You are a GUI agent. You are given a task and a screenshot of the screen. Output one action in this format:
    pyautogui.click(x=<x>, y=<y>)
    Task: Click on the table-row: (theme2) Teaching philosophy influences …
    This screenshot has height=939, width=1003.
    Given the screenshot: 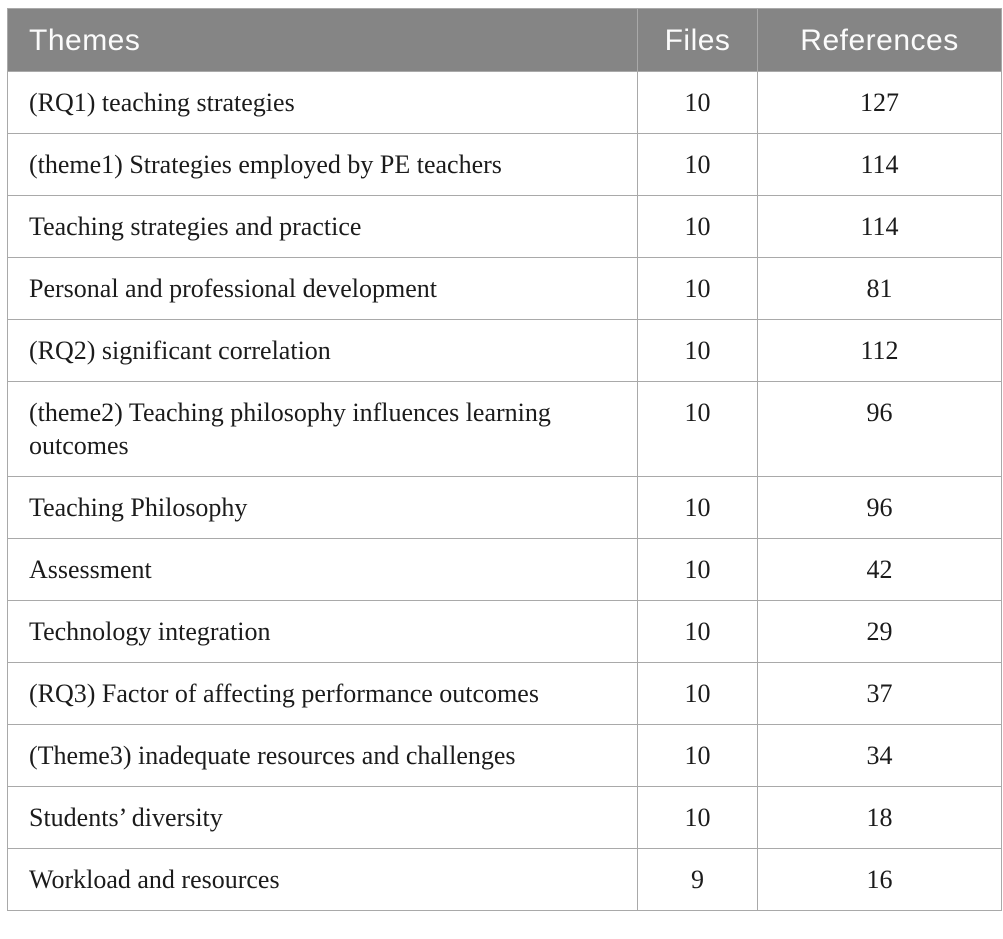 What is the action you would take?
    pyautogui.click(x=504, y=429)
    